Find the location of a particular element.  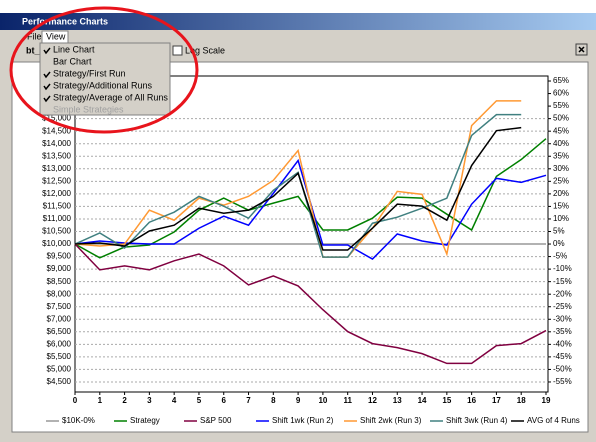

x-tick-label: 1 is located at coordinates (100, 400).